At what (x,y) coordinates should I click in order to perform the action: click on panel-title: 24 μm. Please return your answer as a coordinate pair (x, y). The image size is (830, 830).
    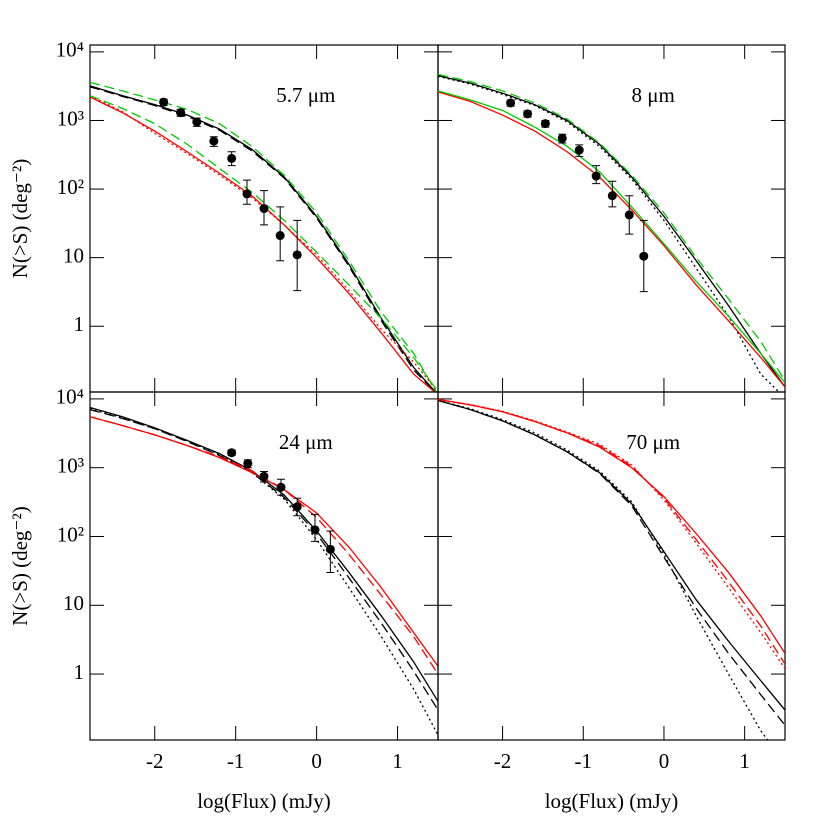
    Looking at the image, I should click on (306, 442).